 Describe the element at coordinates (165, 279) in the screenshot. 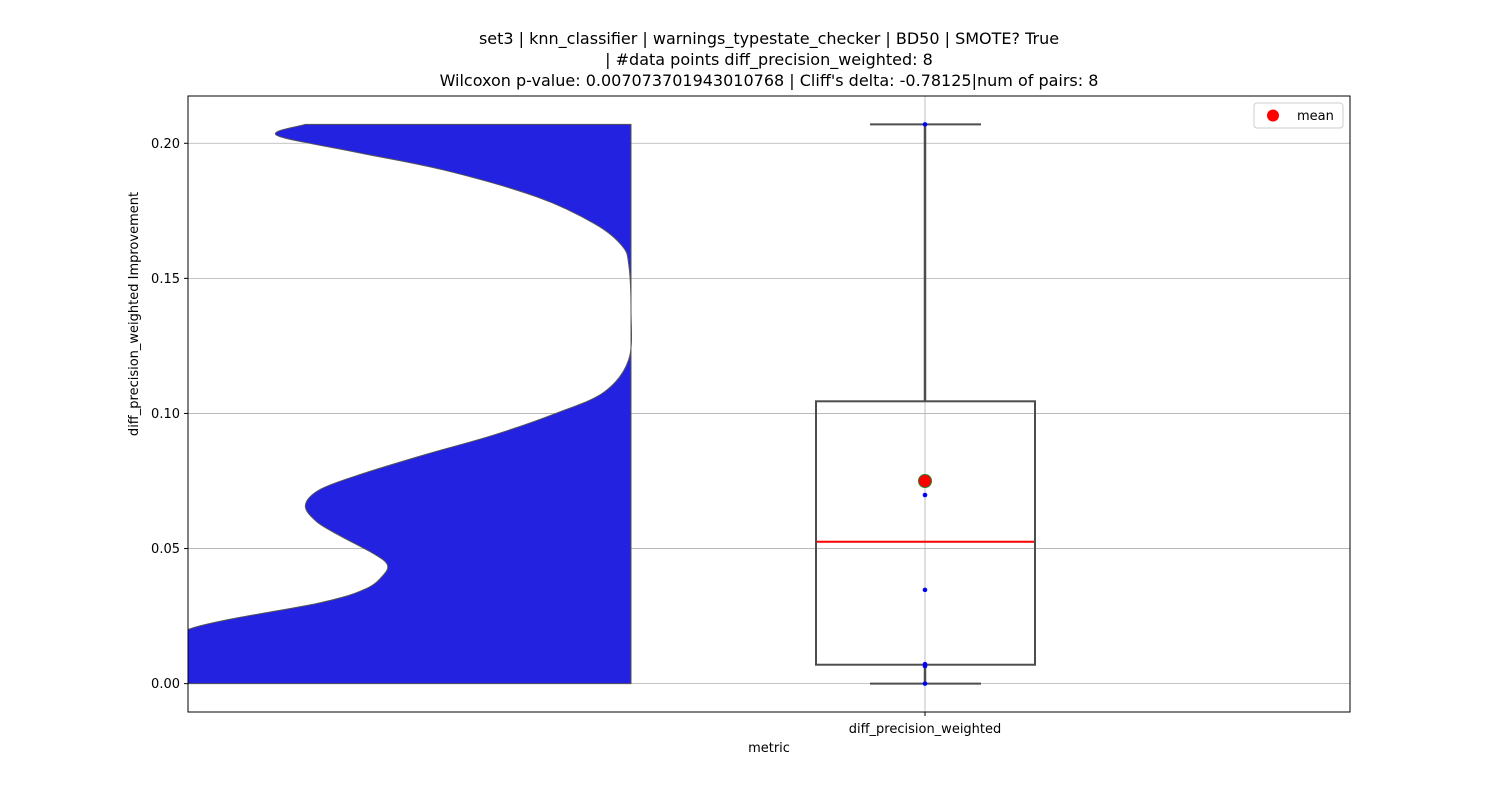

I see `y-tick-label: 0.15` at that location.